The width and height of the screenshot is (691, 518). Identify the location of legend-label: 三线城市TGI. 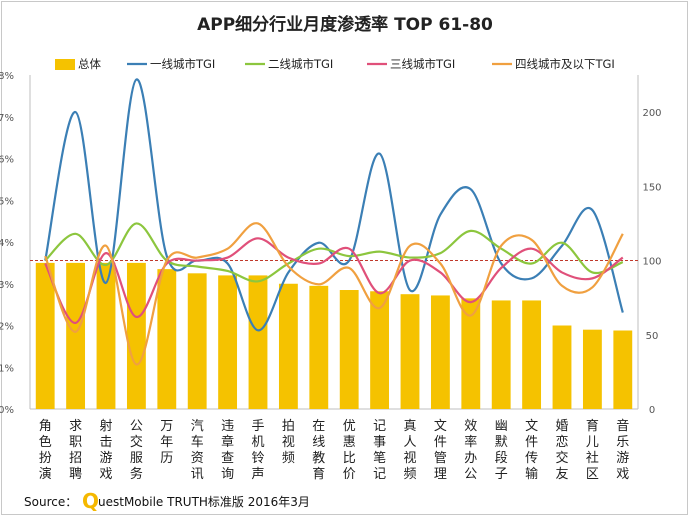
(422, 64).